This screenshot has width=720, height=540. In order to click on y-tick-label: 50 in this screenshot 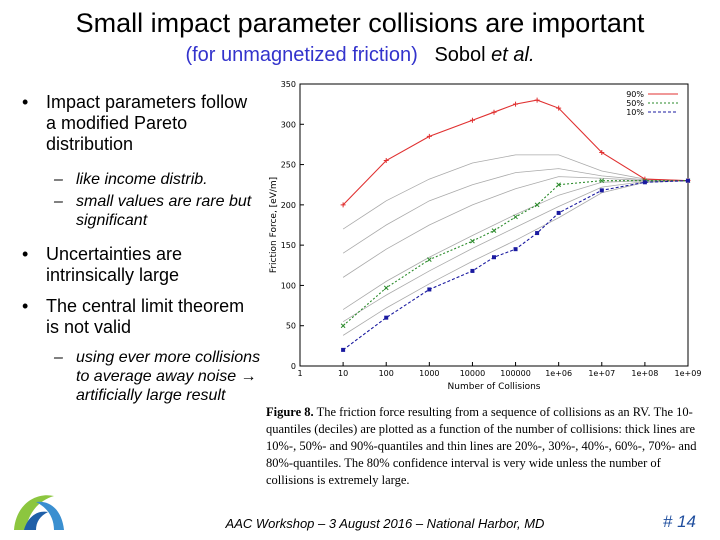, I will do `click(291, 326)`.